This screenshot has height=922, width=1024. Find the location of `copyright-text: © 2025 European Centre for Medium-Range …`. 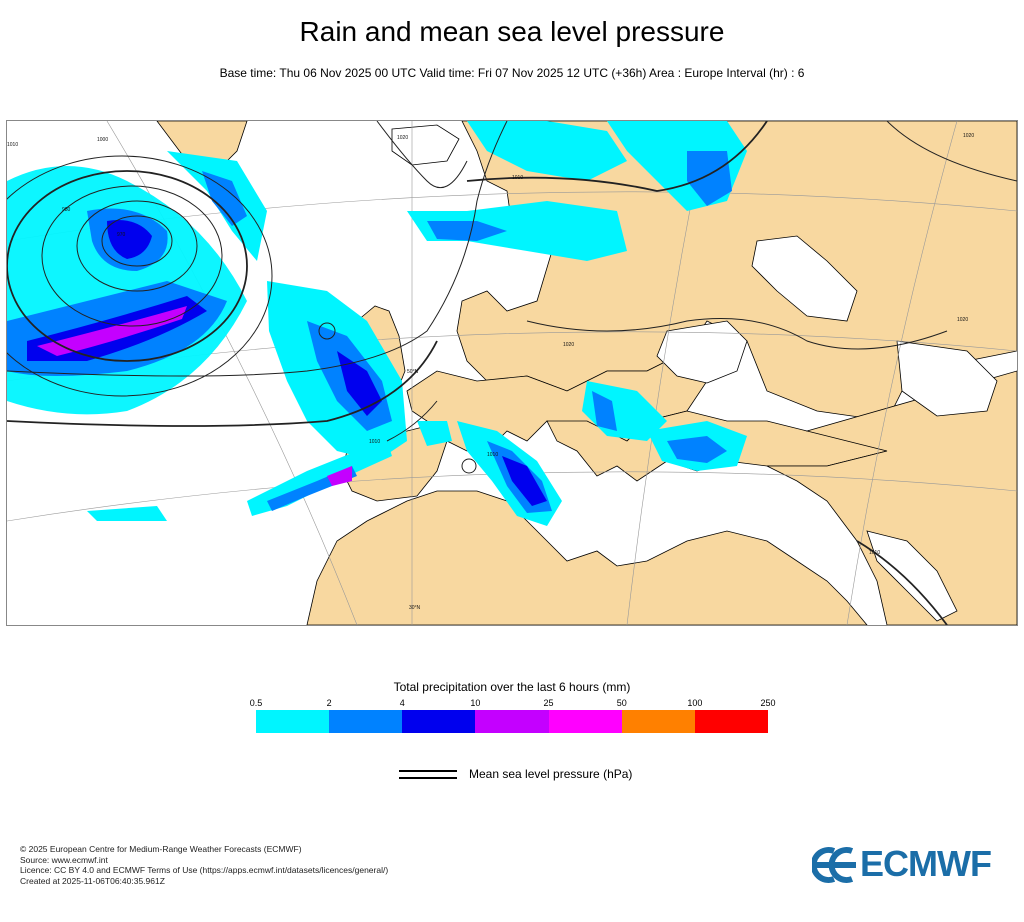

copyright-text: © 2025 European Centre for Medium-Range … is located at coordinates (161, 849).